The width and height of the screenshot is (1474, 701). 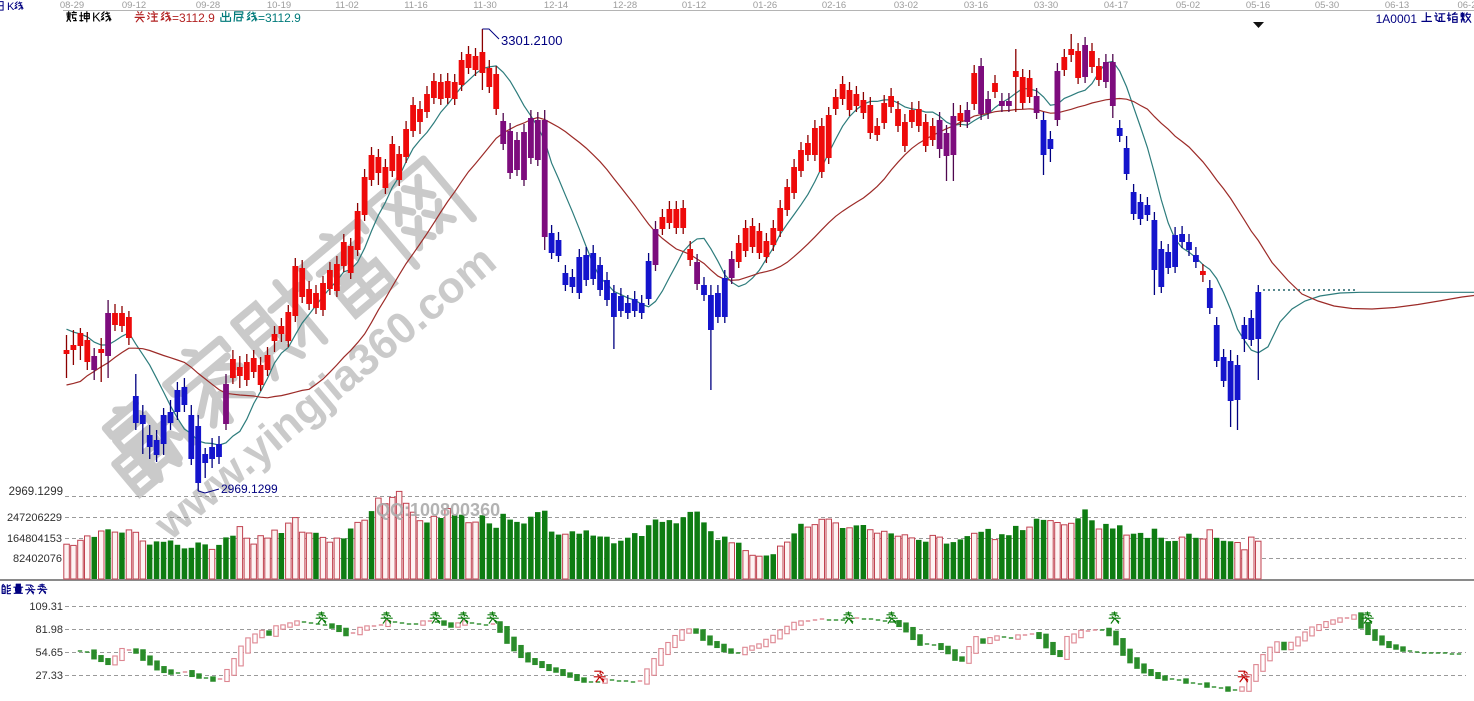 What do you see at coordinates (37, 559) in the screenshot?
I see `svg-text: 82402076` at bounding box center [37, 559].